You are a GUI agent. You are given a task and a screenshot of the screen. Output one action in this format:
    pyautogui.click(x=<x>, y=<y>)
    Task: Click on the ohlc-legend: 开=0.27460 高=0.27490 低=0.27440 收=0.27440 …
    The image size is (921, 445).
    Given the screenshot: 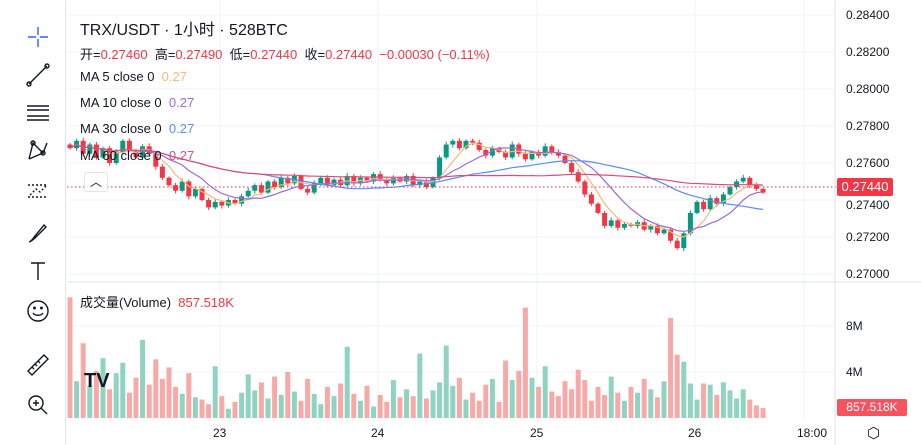 What is the action you would take?
    pyautogui.click(x=285, y=53)
    